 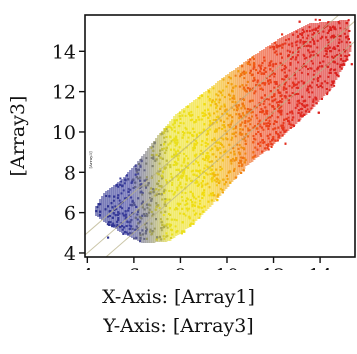 I want to click on inner-y-axis-label: [Array3], so click(x=90, y=159).